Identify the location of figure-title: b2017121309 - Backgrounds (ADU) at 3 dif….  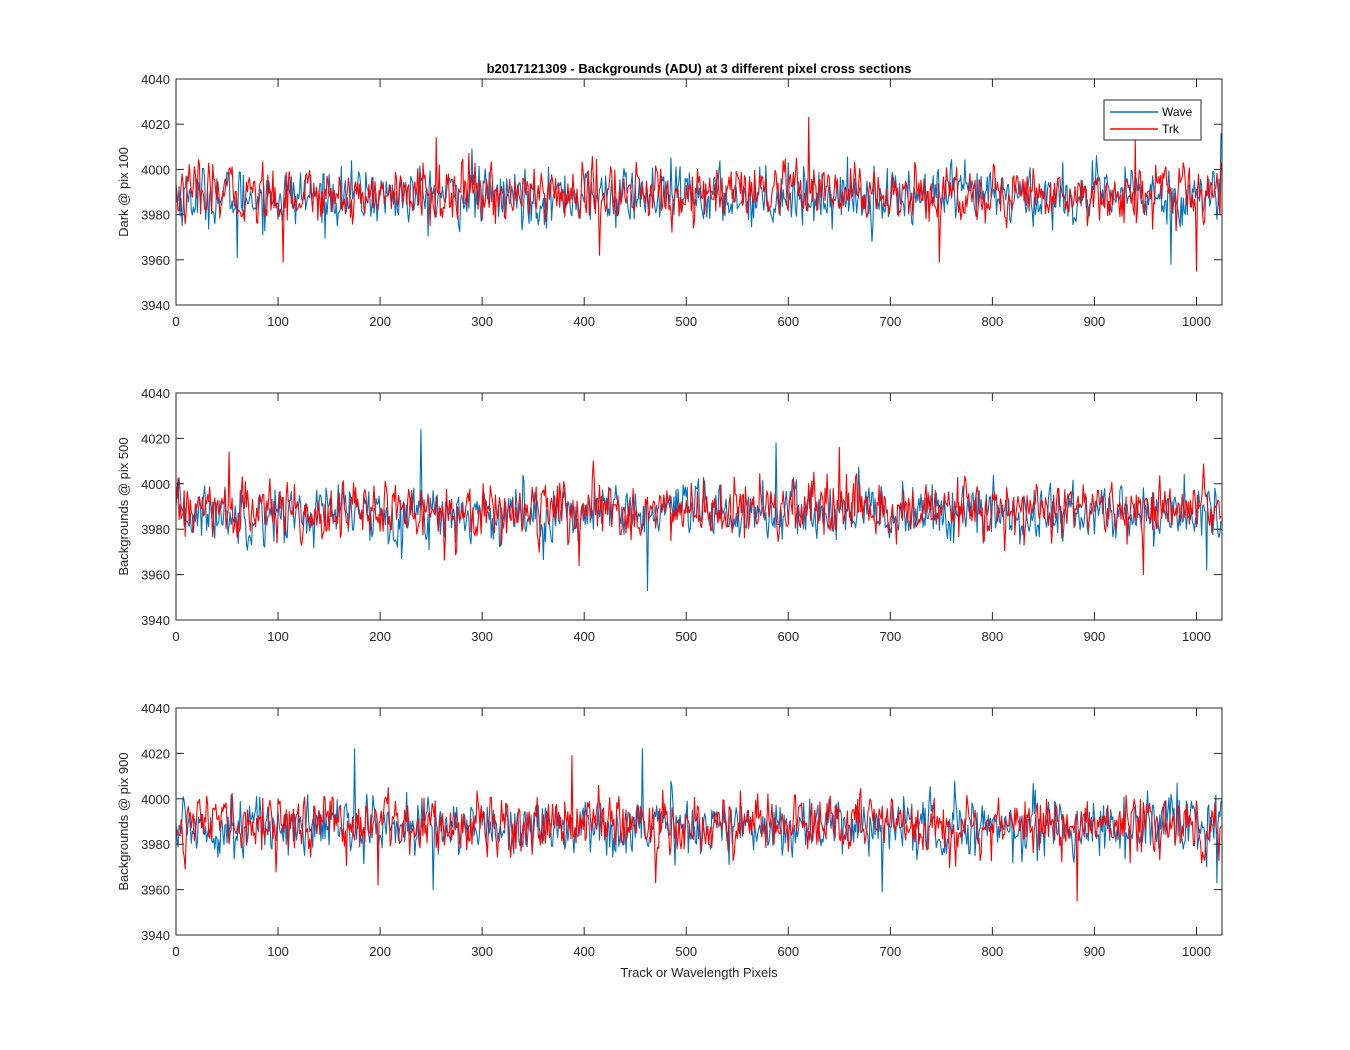
(699, 68).